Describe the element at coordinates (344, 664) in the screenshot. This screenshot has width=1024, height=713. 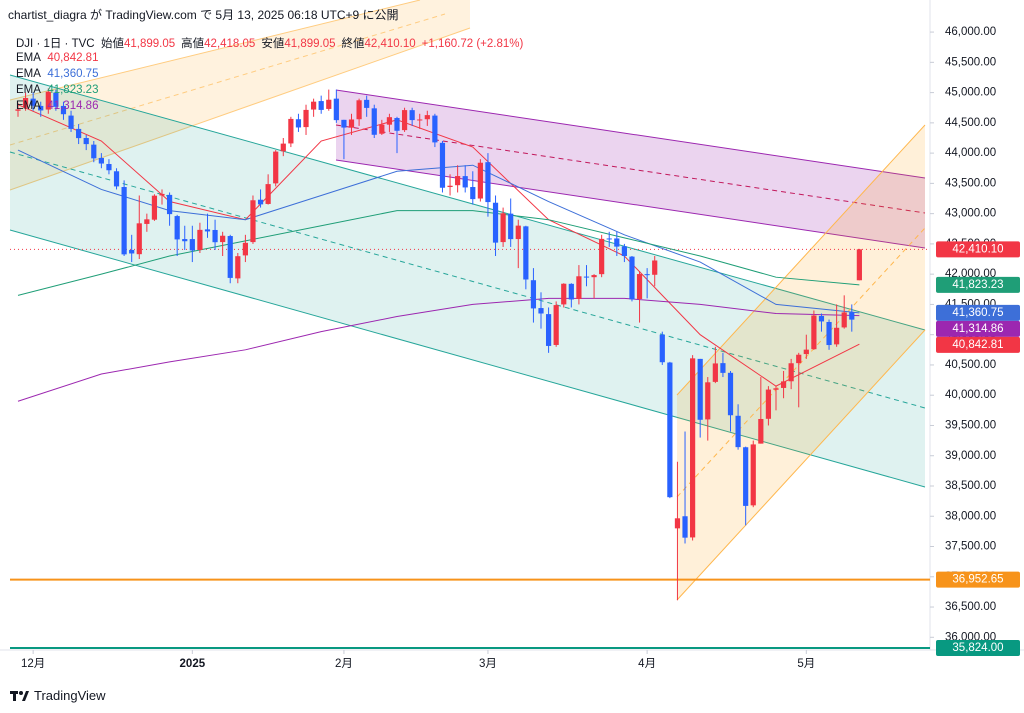
I see `x-tick-label: 2月` at that location.